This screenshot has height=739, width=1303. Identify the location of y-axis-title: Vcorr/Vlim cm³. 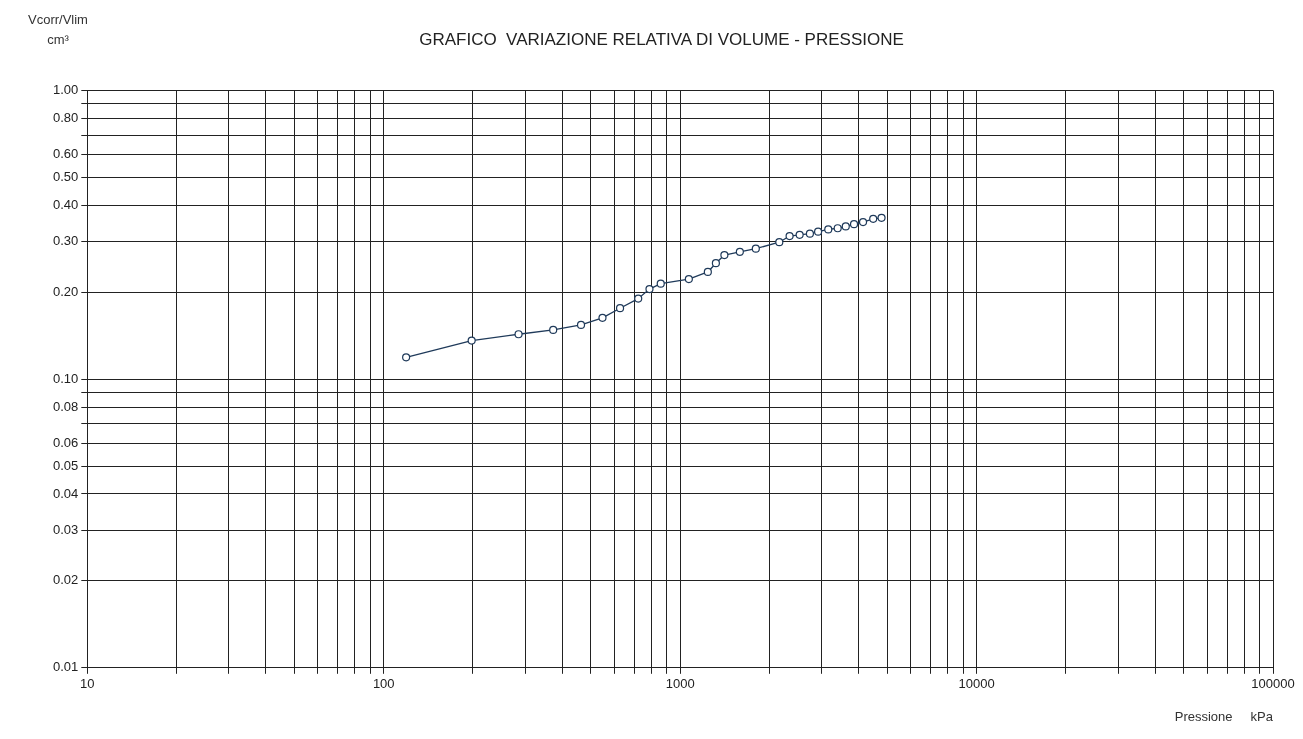
(58, 30).